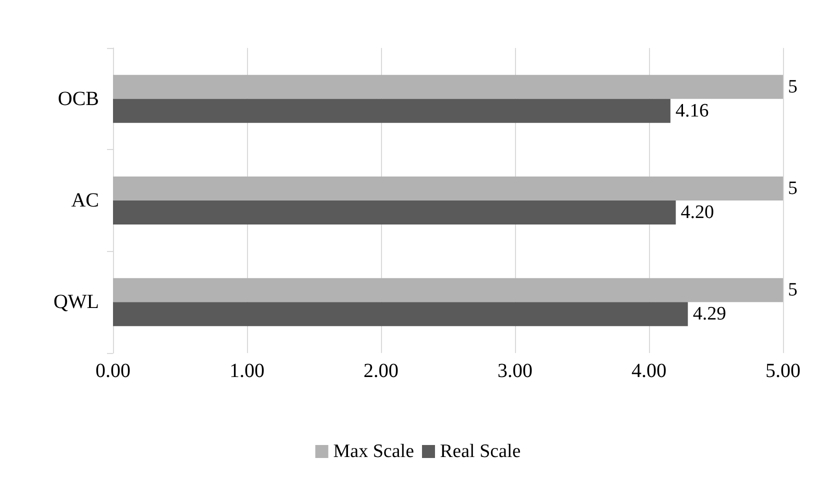 This screenshot has width=837, height=486. What do you see at coordinates (373, 451) in the screenshot?
I see `legend-label: Max Scale` at bounding box center [373, 451].